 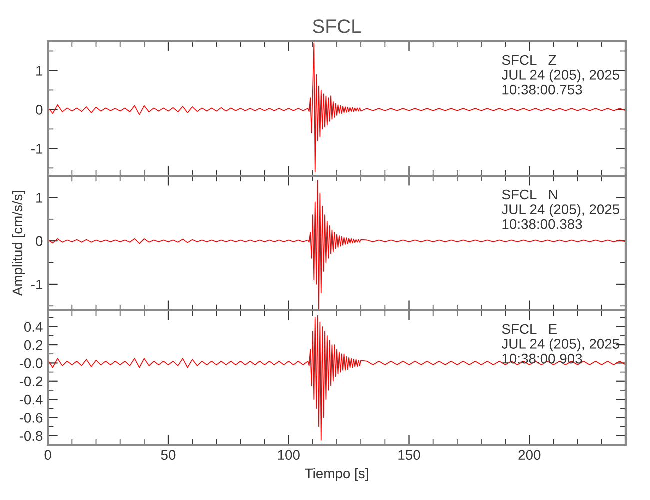 I want to click on annotation: 10:38:00.383, so click(x=542, y=224).